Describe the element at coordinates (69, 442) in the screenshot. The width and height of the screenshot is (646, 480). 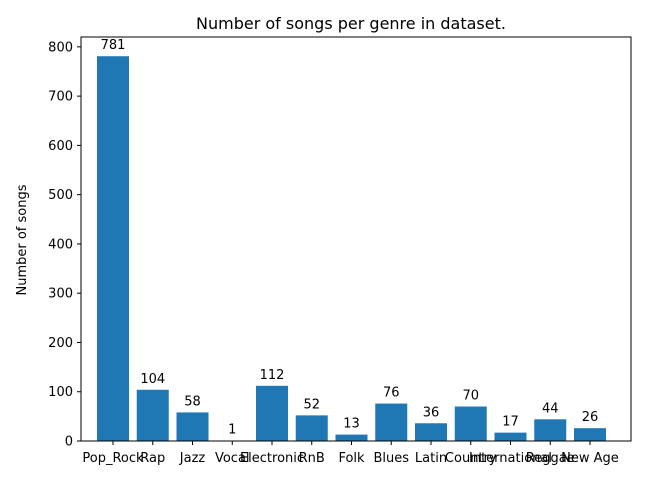
I see `y-tick-label: 0` at that location.